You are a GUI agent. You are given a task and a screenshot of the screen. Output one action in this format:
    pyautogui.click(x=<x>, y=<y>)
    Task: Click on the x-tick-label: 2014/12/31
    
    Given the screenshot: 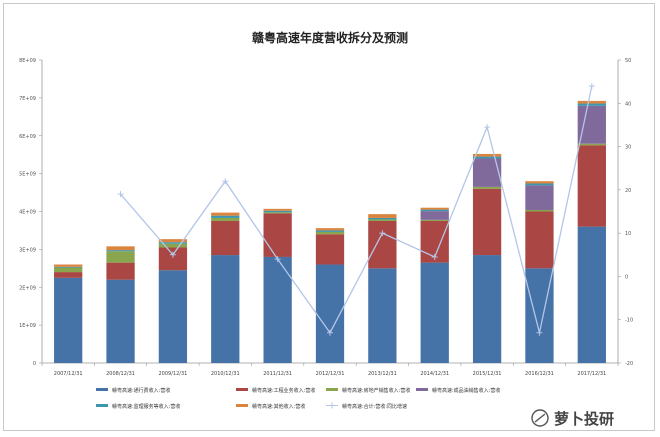 What is the action you would take?
    pyautogui.click(x=434, y=374)
    